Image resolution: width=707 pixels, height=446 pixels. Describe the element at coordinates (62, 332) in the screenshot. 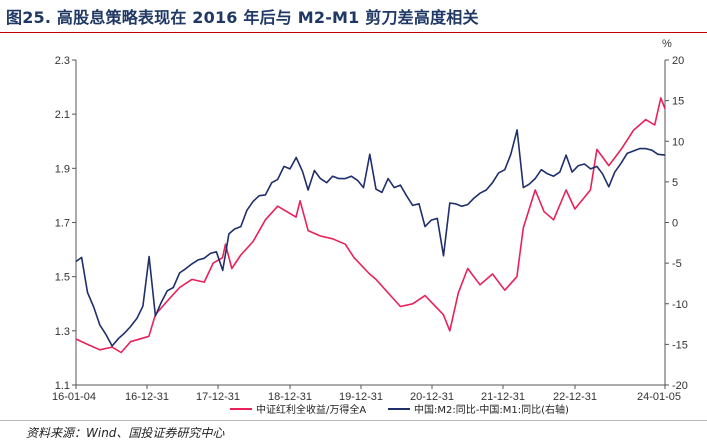

I see `left-tick-label: 1.3` at that location.